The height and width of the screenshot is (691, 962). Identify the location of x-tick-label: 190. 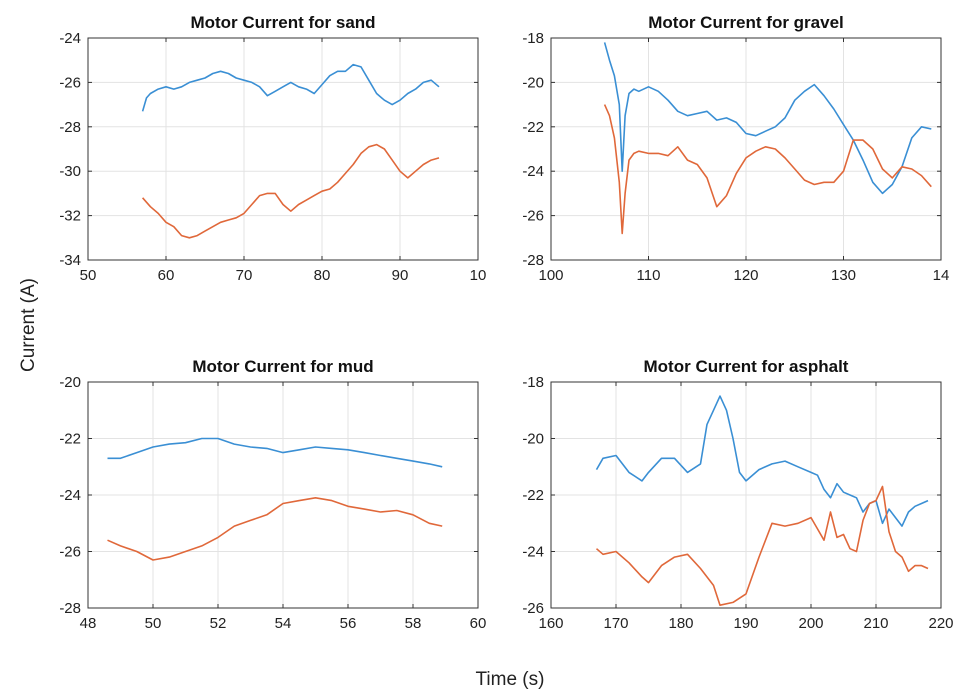
(745, 623).